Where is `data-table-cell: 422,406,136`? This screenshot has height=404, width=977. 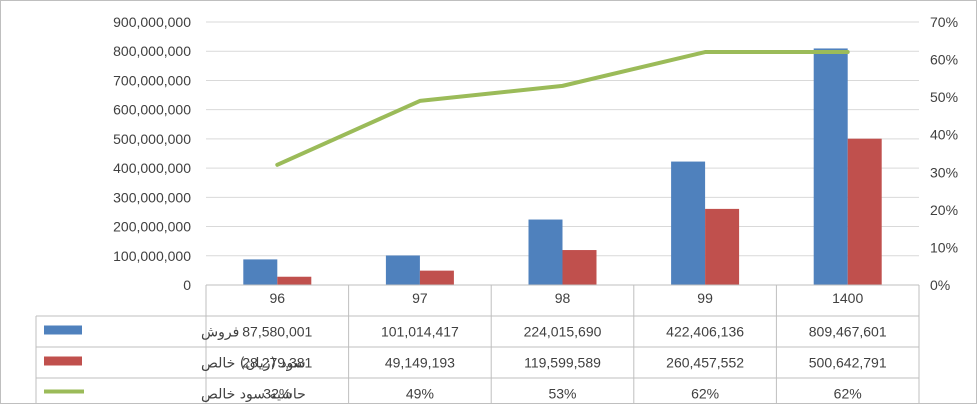 data-table-cell: 422,406,136 is located at coordinates (705, 332).